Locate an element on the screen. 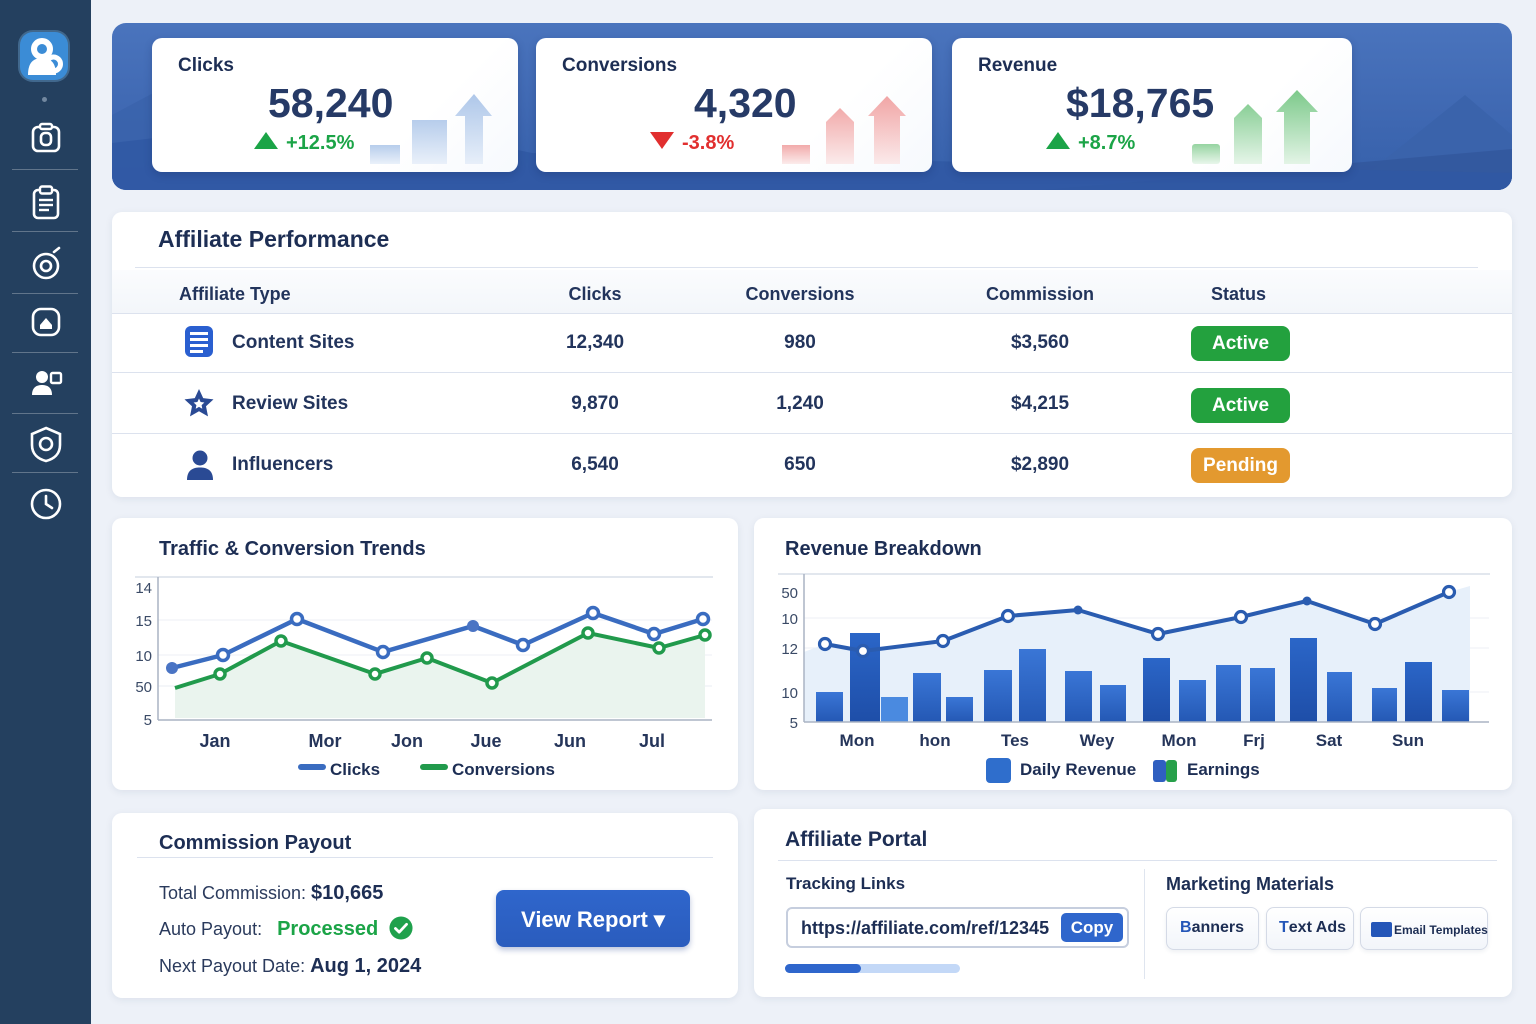 The image size is (1536, 1024). svg-text: Daily Revenue is located at coordinates (1078, 769).